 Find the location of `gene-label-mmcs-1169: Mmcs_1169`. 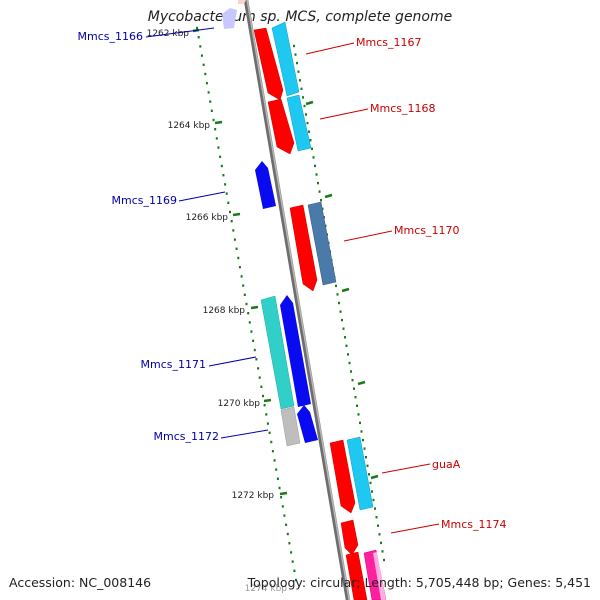

gene-label-mmcs-1169: Mmcs_1169 is located at coordinates (144, 200).